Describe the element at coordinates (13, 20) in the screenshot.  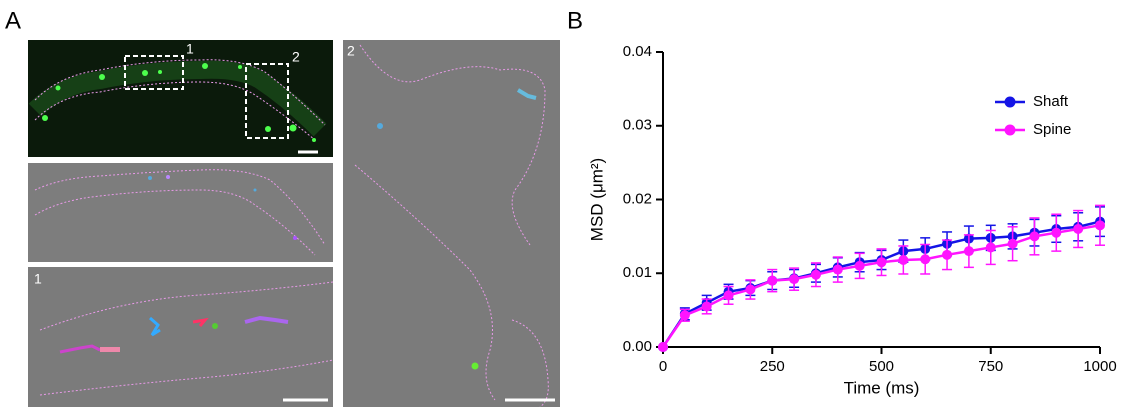
I see `panel-label: A` at that location.